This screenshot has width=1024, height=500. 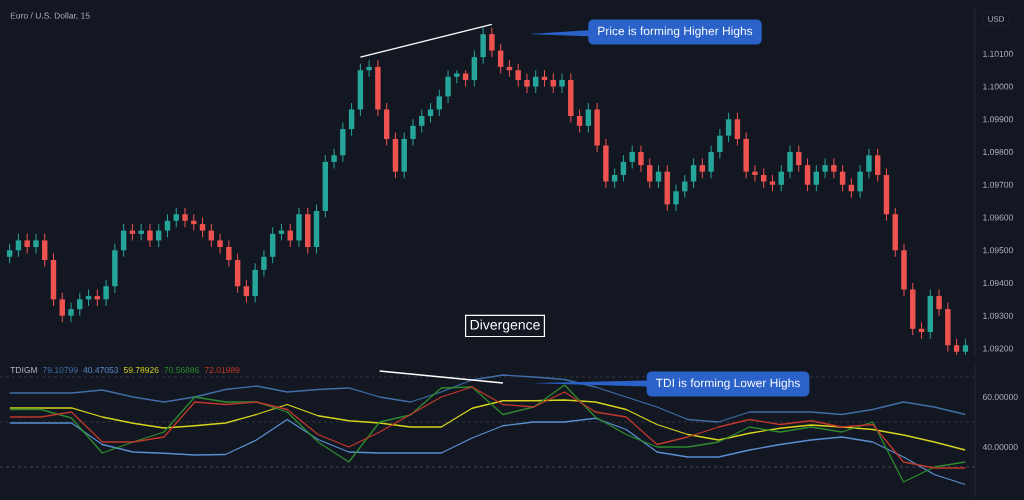 I want to click on y-tick-label: 1.10100, so click(x=998, y=53).